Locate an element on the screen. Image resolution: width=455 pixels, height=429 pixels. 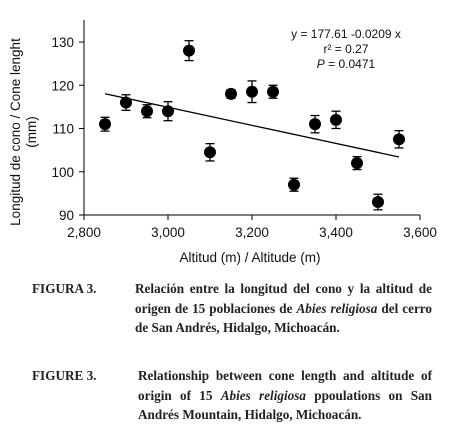
y-tick-label: 120 is located at coordinates (62, 85).